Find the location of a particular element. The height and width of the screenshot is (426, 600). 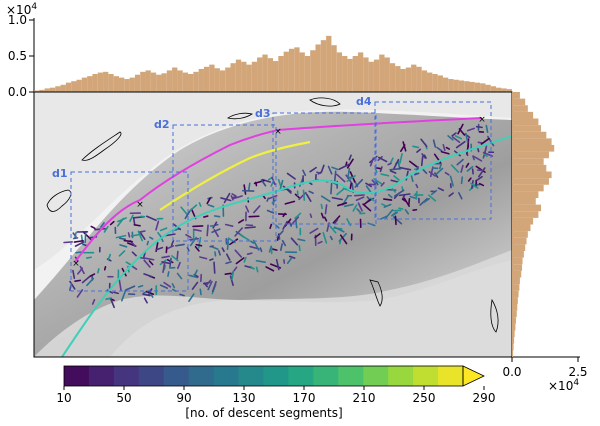

region-label-d3: d3 is located at coordinates (263, 113).